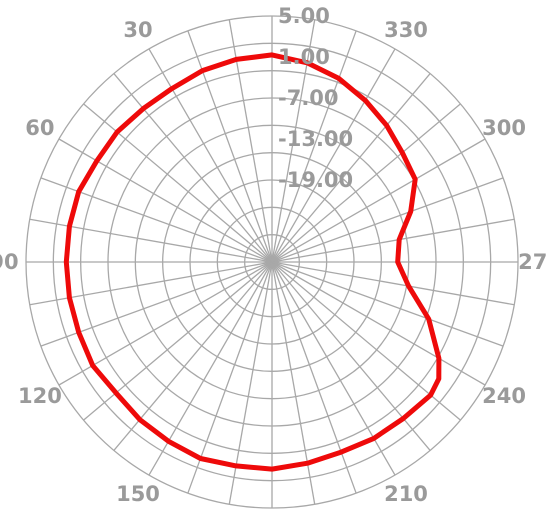  What do you see at coordinates (137, 30) in the screenshot?
I see `angle-label-30: 30` at bounding box center [137, 30].